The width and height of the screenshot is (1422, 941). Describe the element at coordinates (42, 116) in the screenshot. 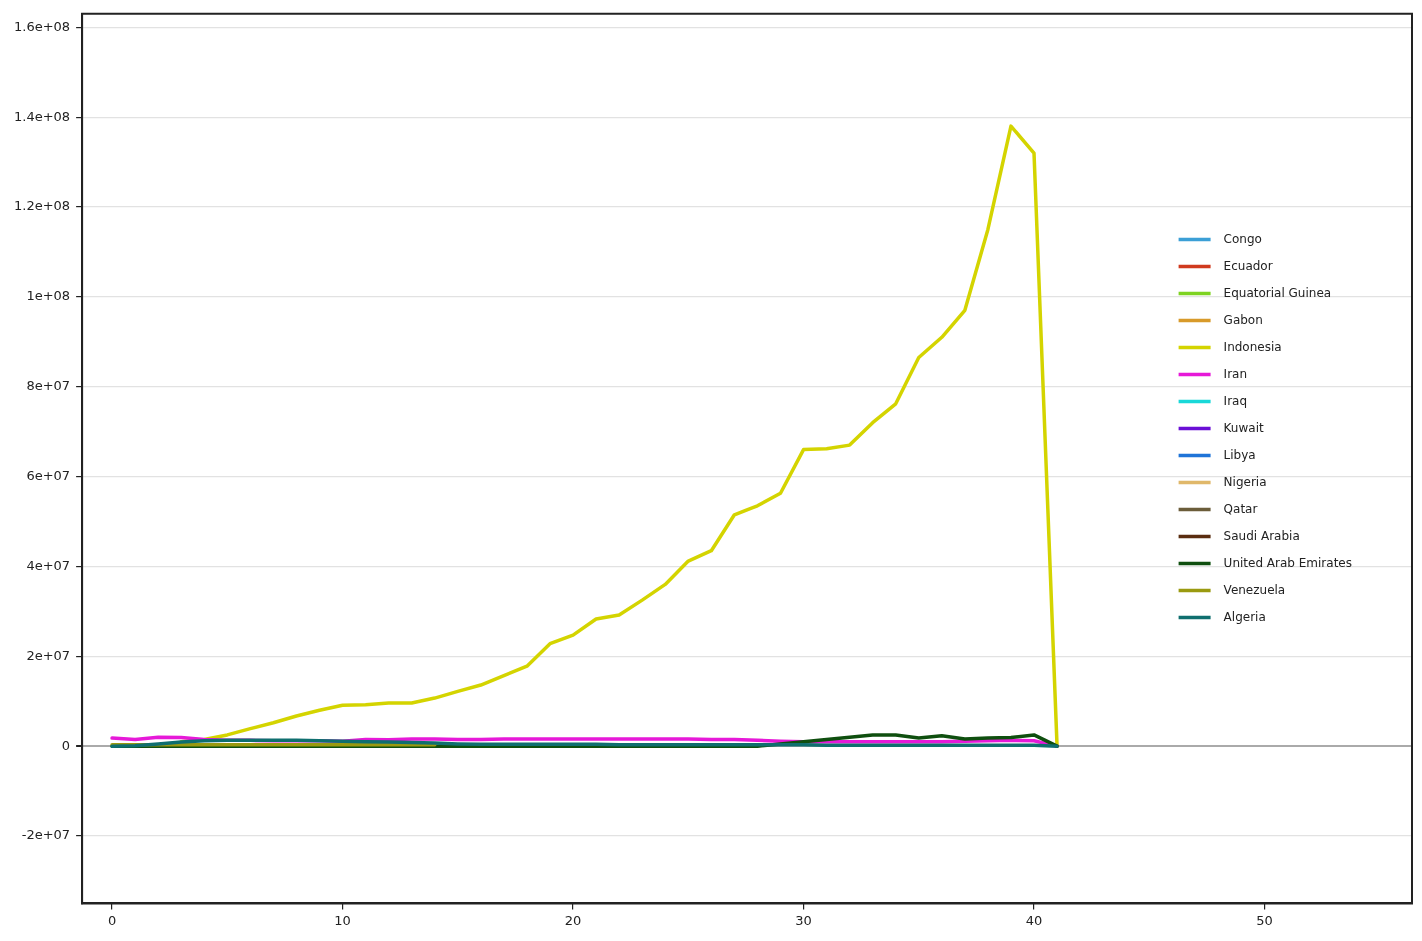

I see `y-tick-label: 1.4e+08` at that location.